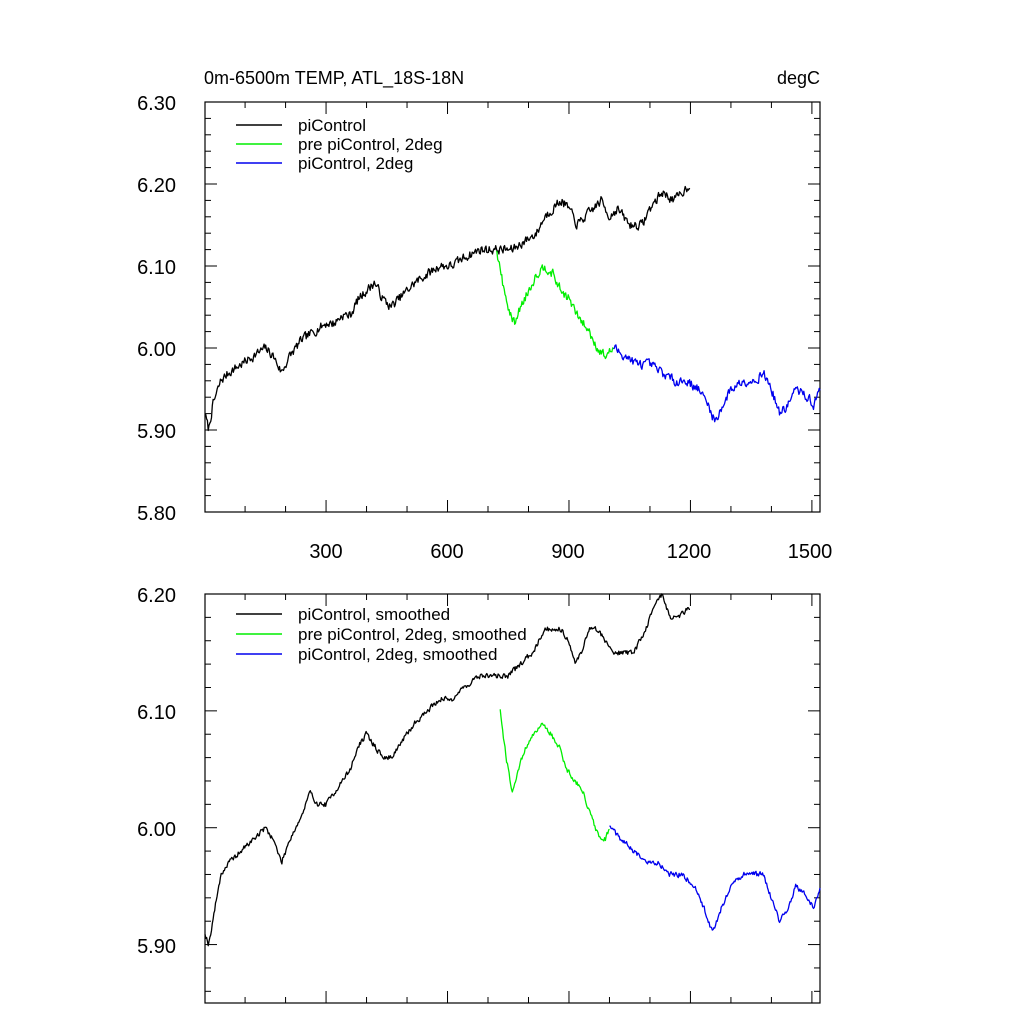 The width and height of the screenshot is (1024, 1024). I want to click on bottom-y-tick-label: 6.20, so click(156, 596).